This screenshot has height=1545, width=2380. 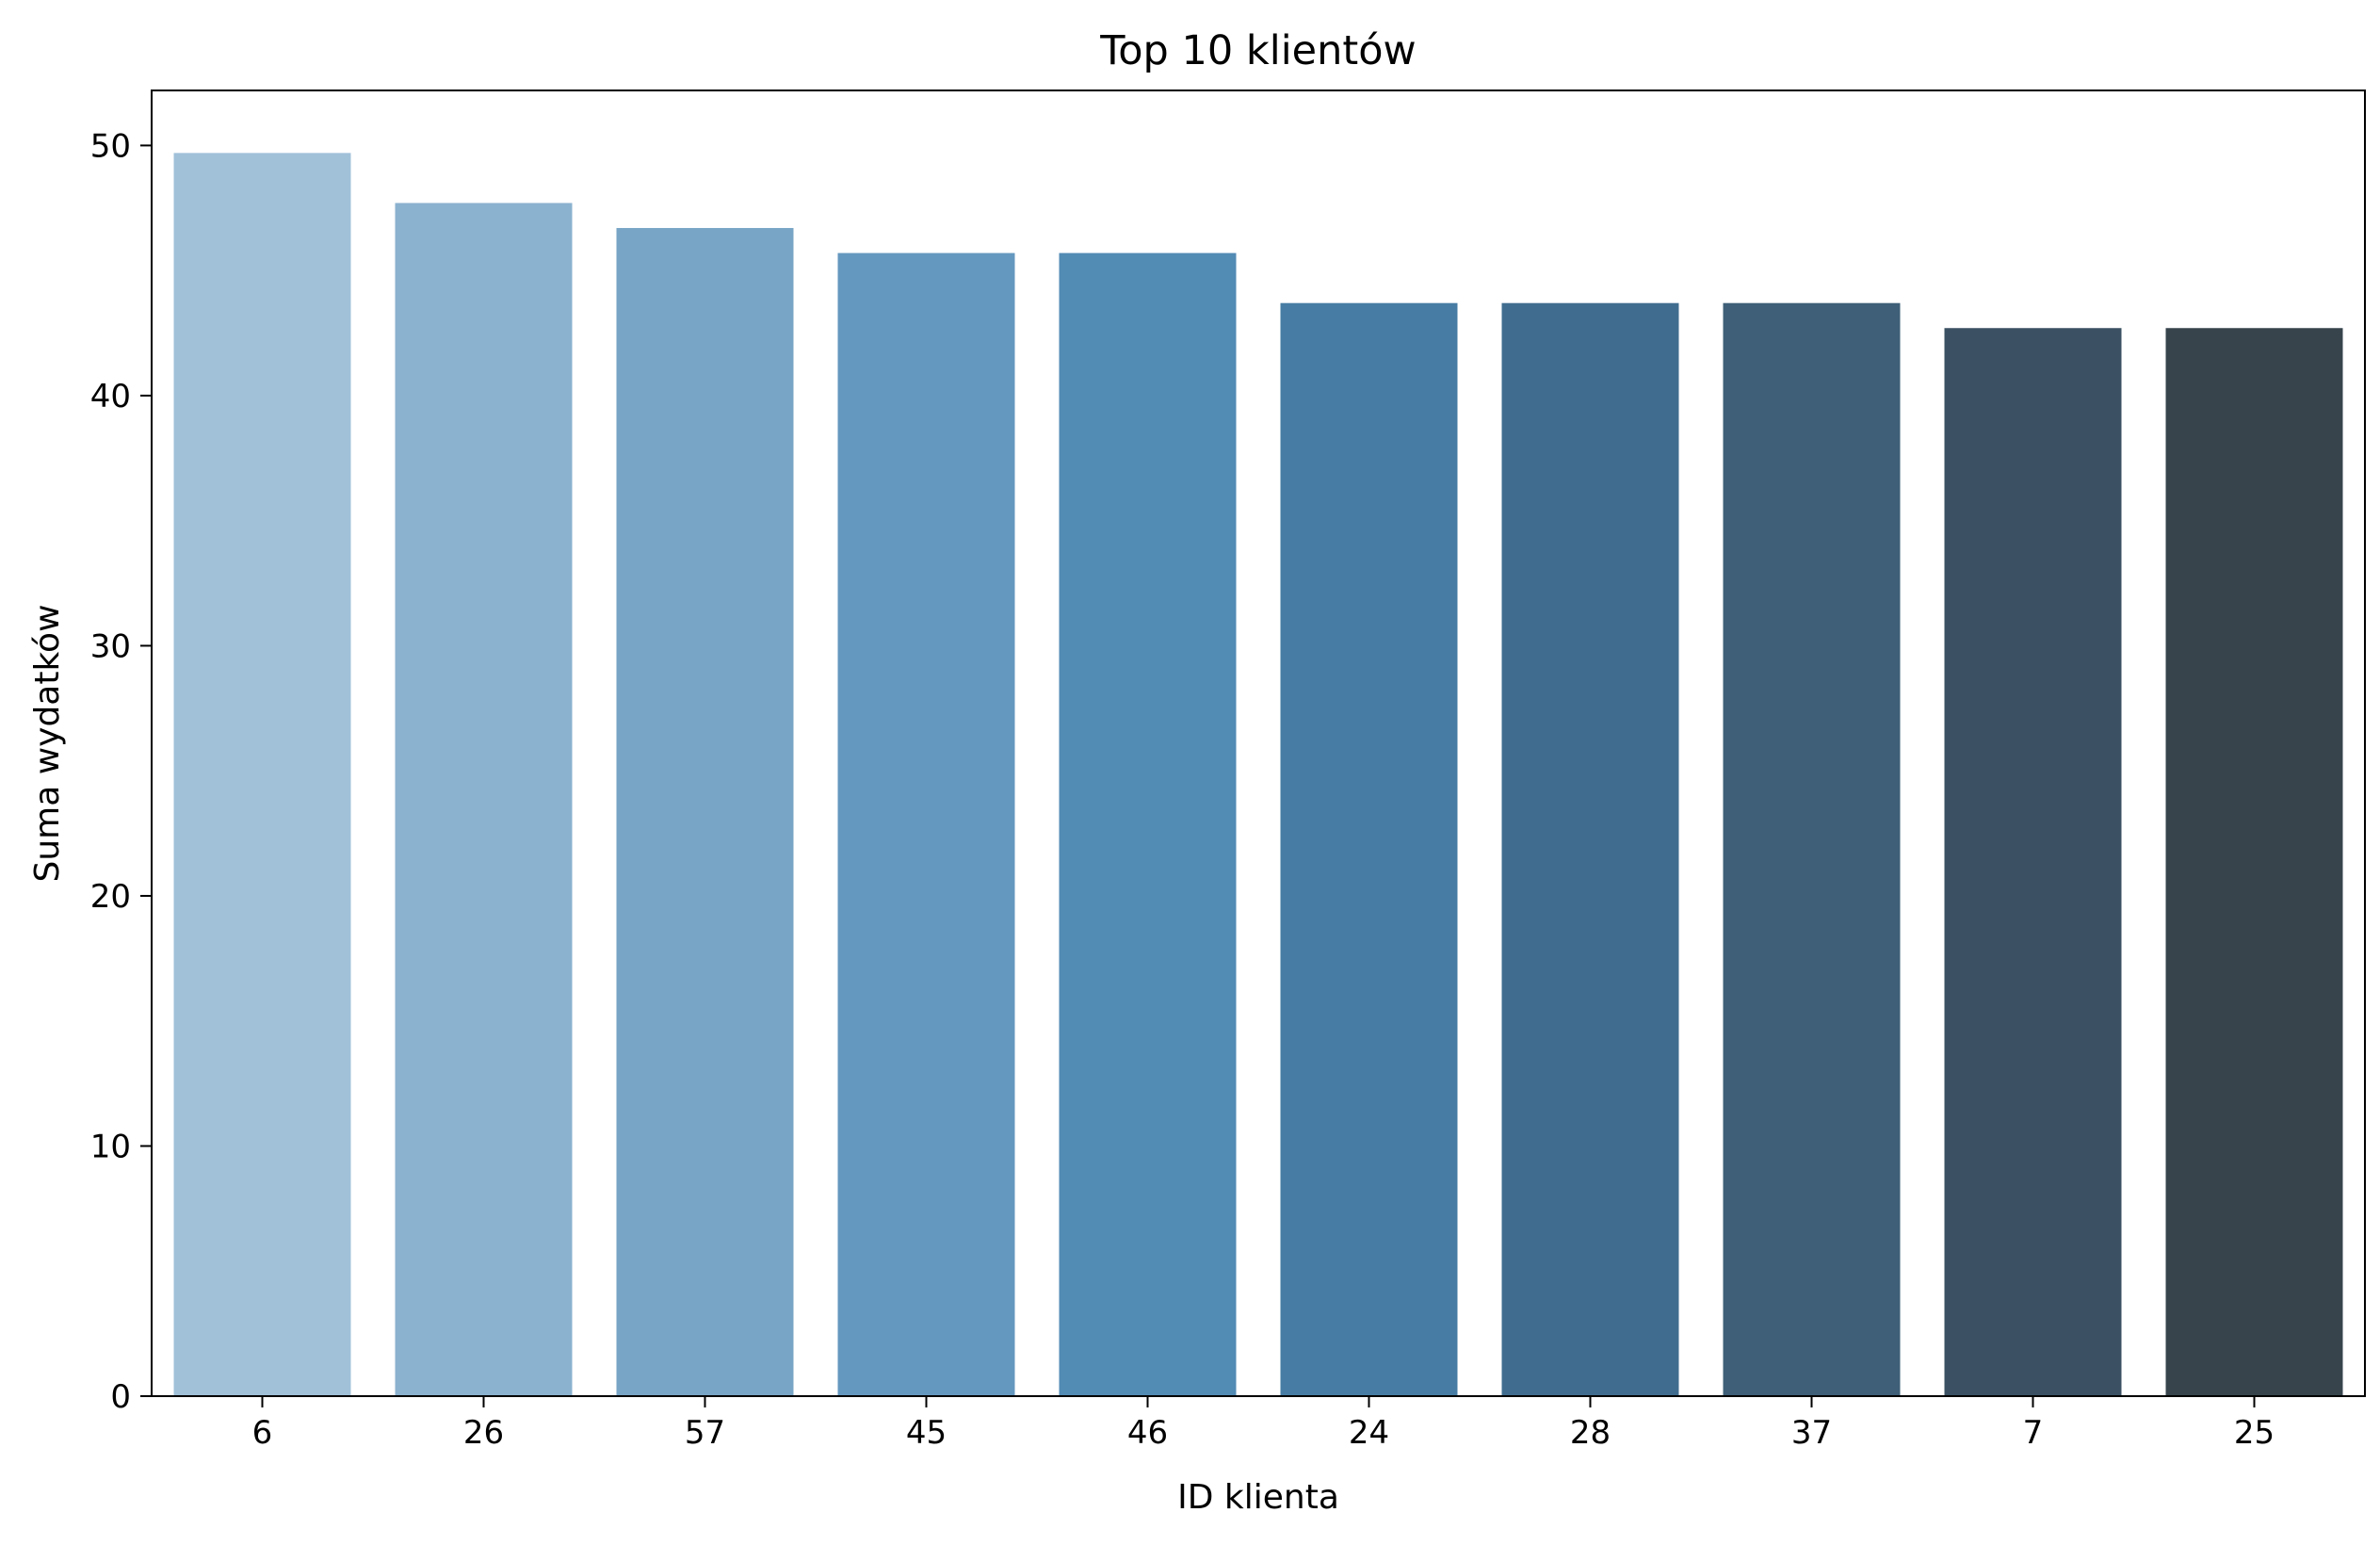 What do you see at coordinates (483, 1433) in the screenshot?
I see `x-tick-label: 26` at bounding box center [483, 1433].